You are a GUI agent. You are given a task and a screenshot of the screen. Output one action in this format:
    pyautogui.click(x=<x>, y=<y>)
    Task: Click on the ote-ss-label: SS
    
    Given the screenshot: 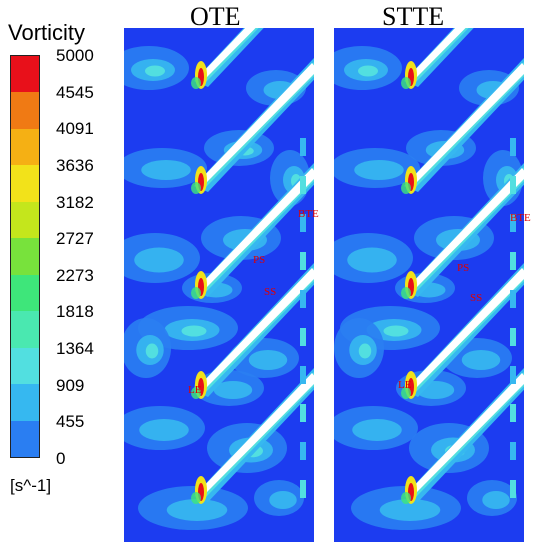 What is the action you would take?
    pyautogui.click(x=270, y=292)
    